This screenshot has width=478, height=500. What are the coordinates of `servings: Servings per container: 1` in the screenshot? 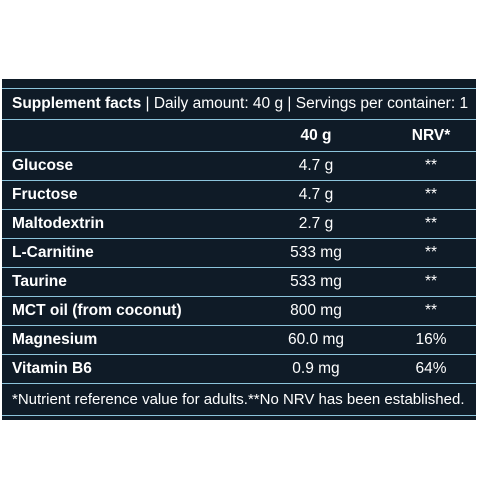 It's located at (382, 103).